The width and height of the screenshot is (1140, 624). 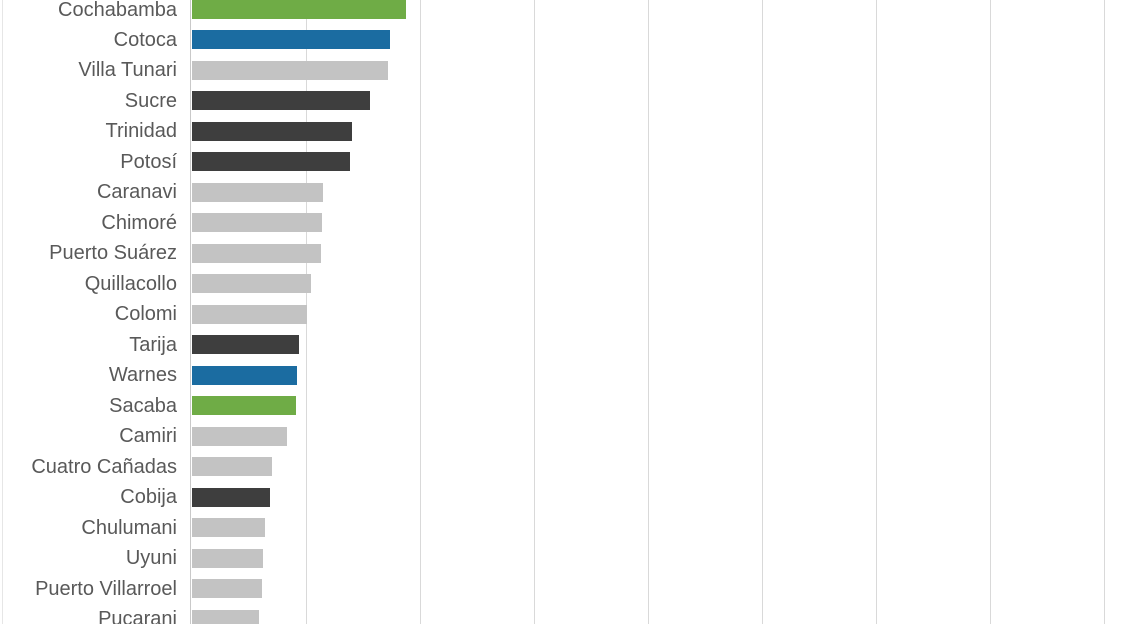 I want to click on category-label: Cobija, so click(x=148, y=497).